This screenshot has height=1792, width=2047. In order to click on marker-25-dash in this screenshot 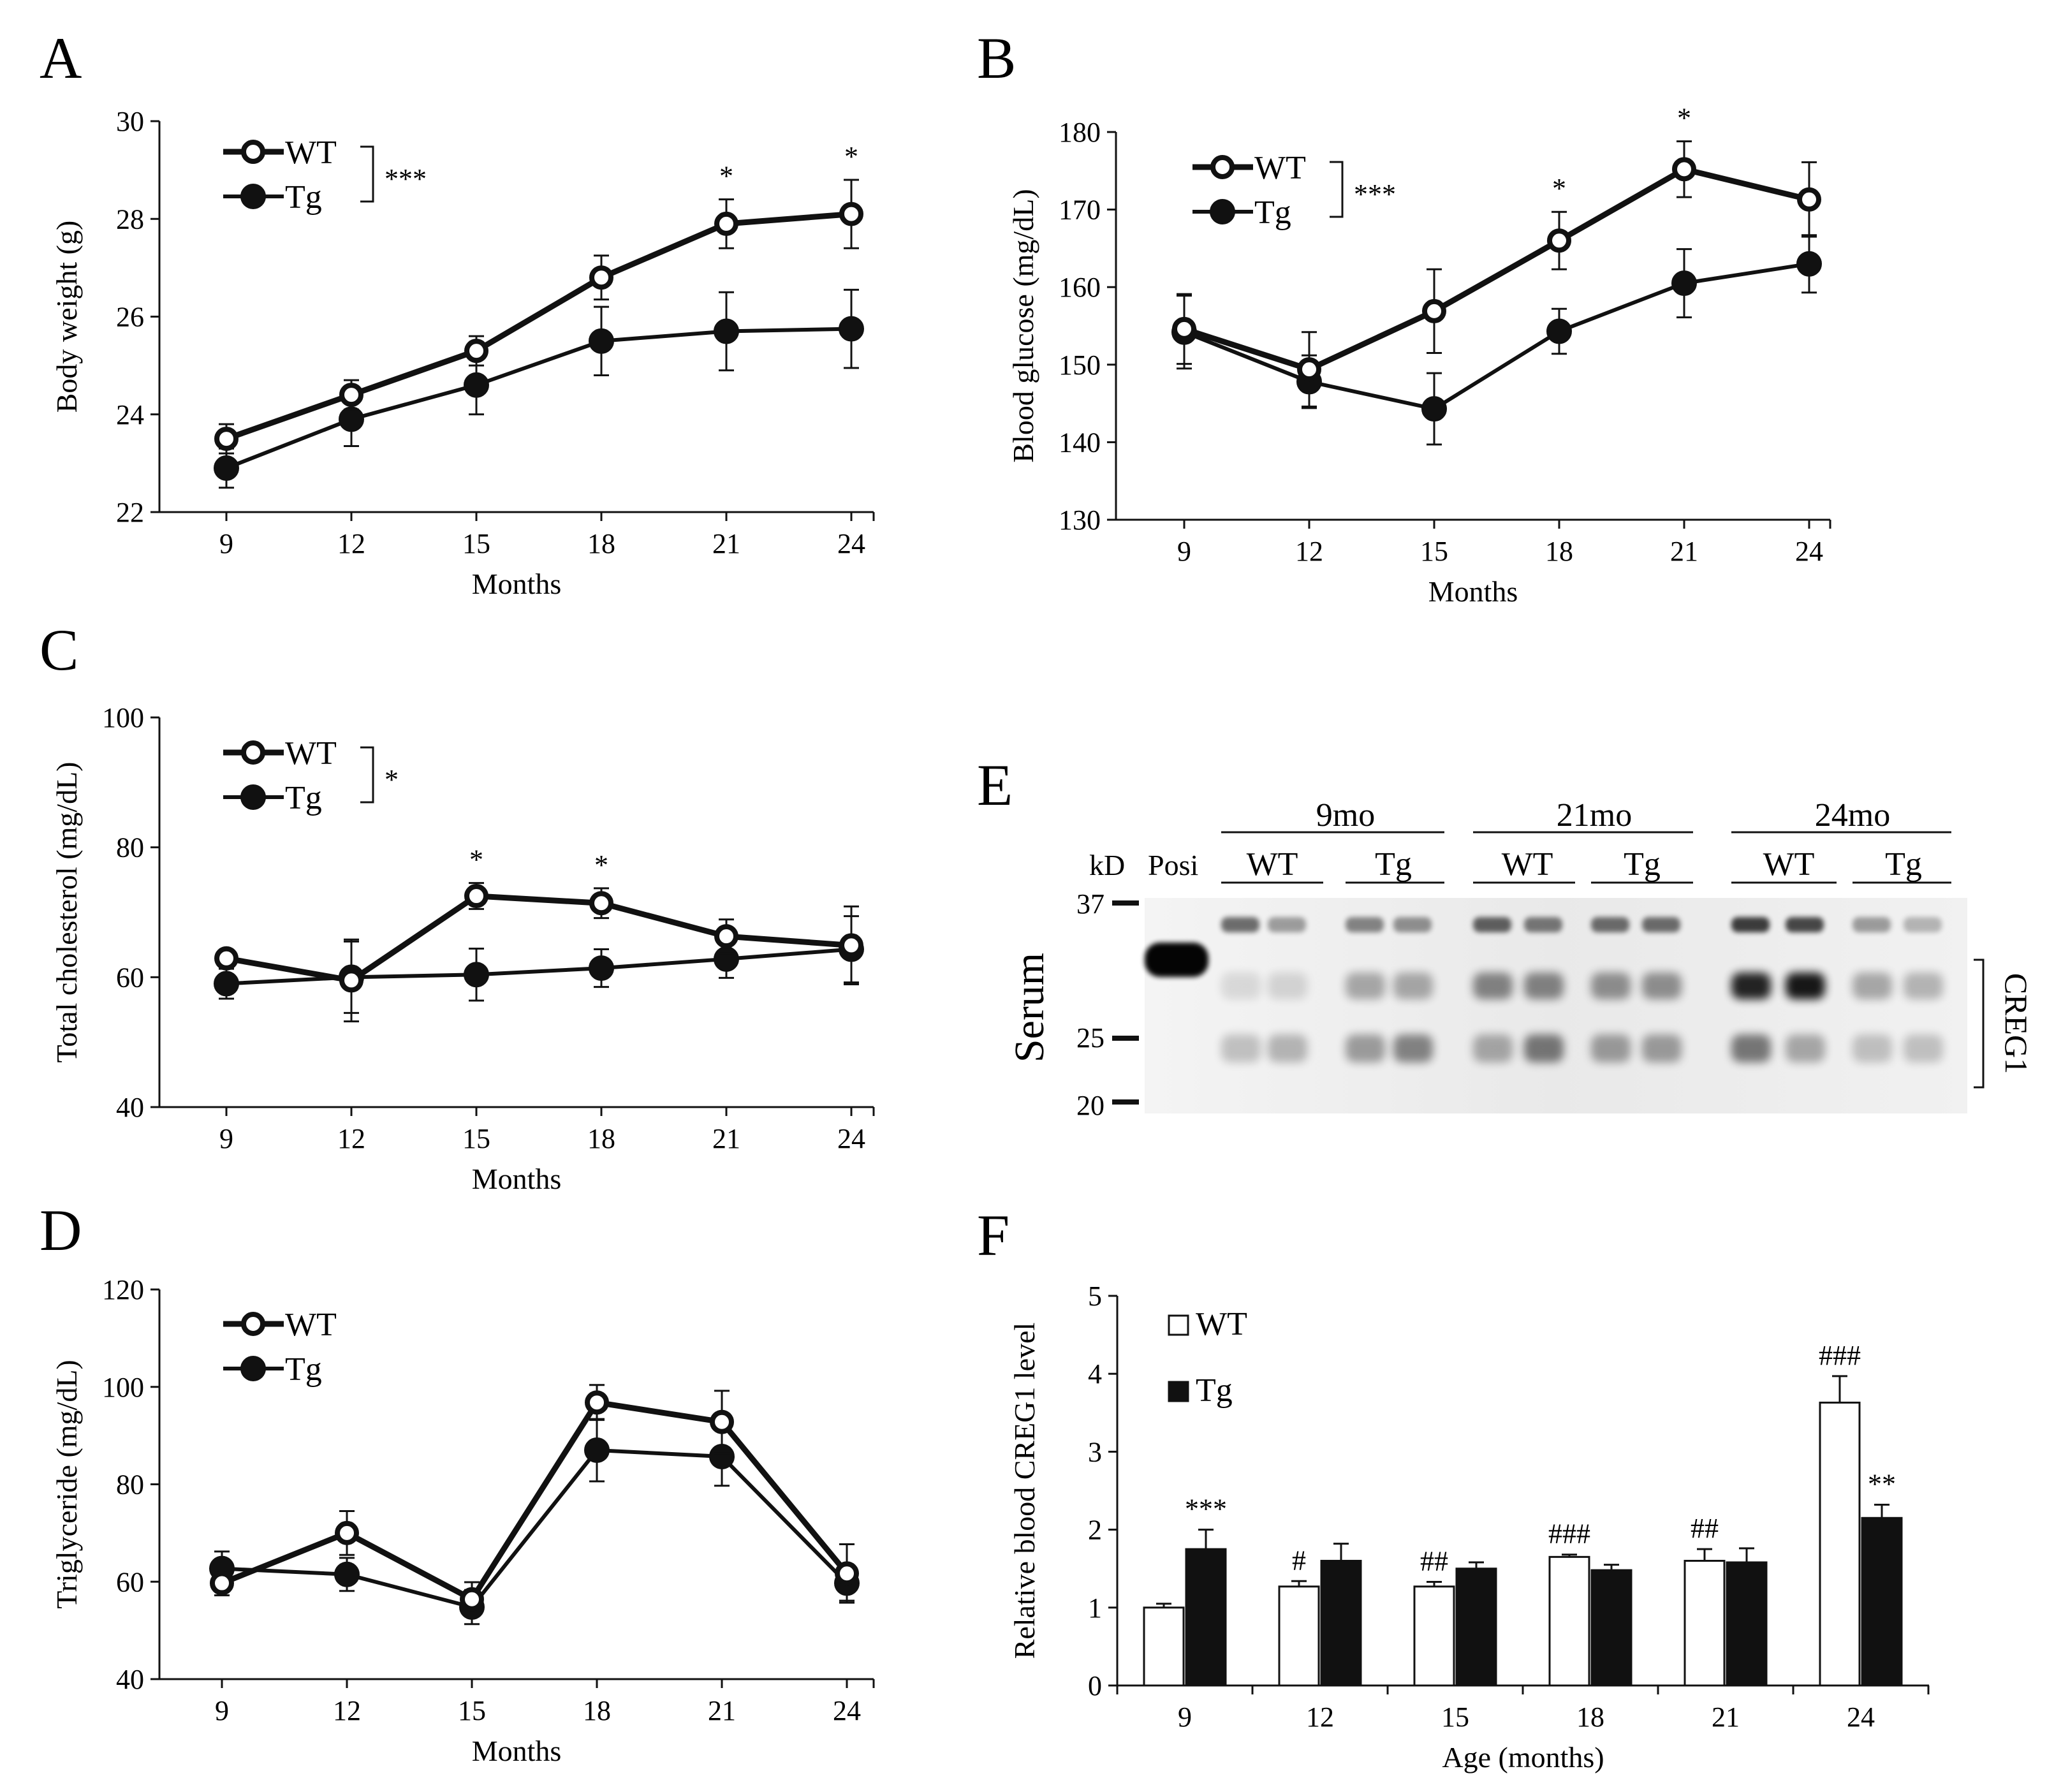, I will do `click(1125, 1038)`.